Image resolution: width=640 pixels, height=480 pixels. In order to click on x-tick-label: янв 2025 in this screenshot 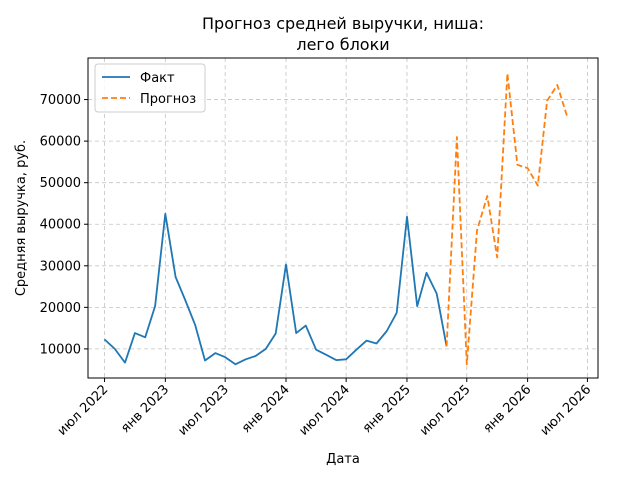, I will do `click(387, 409)`.